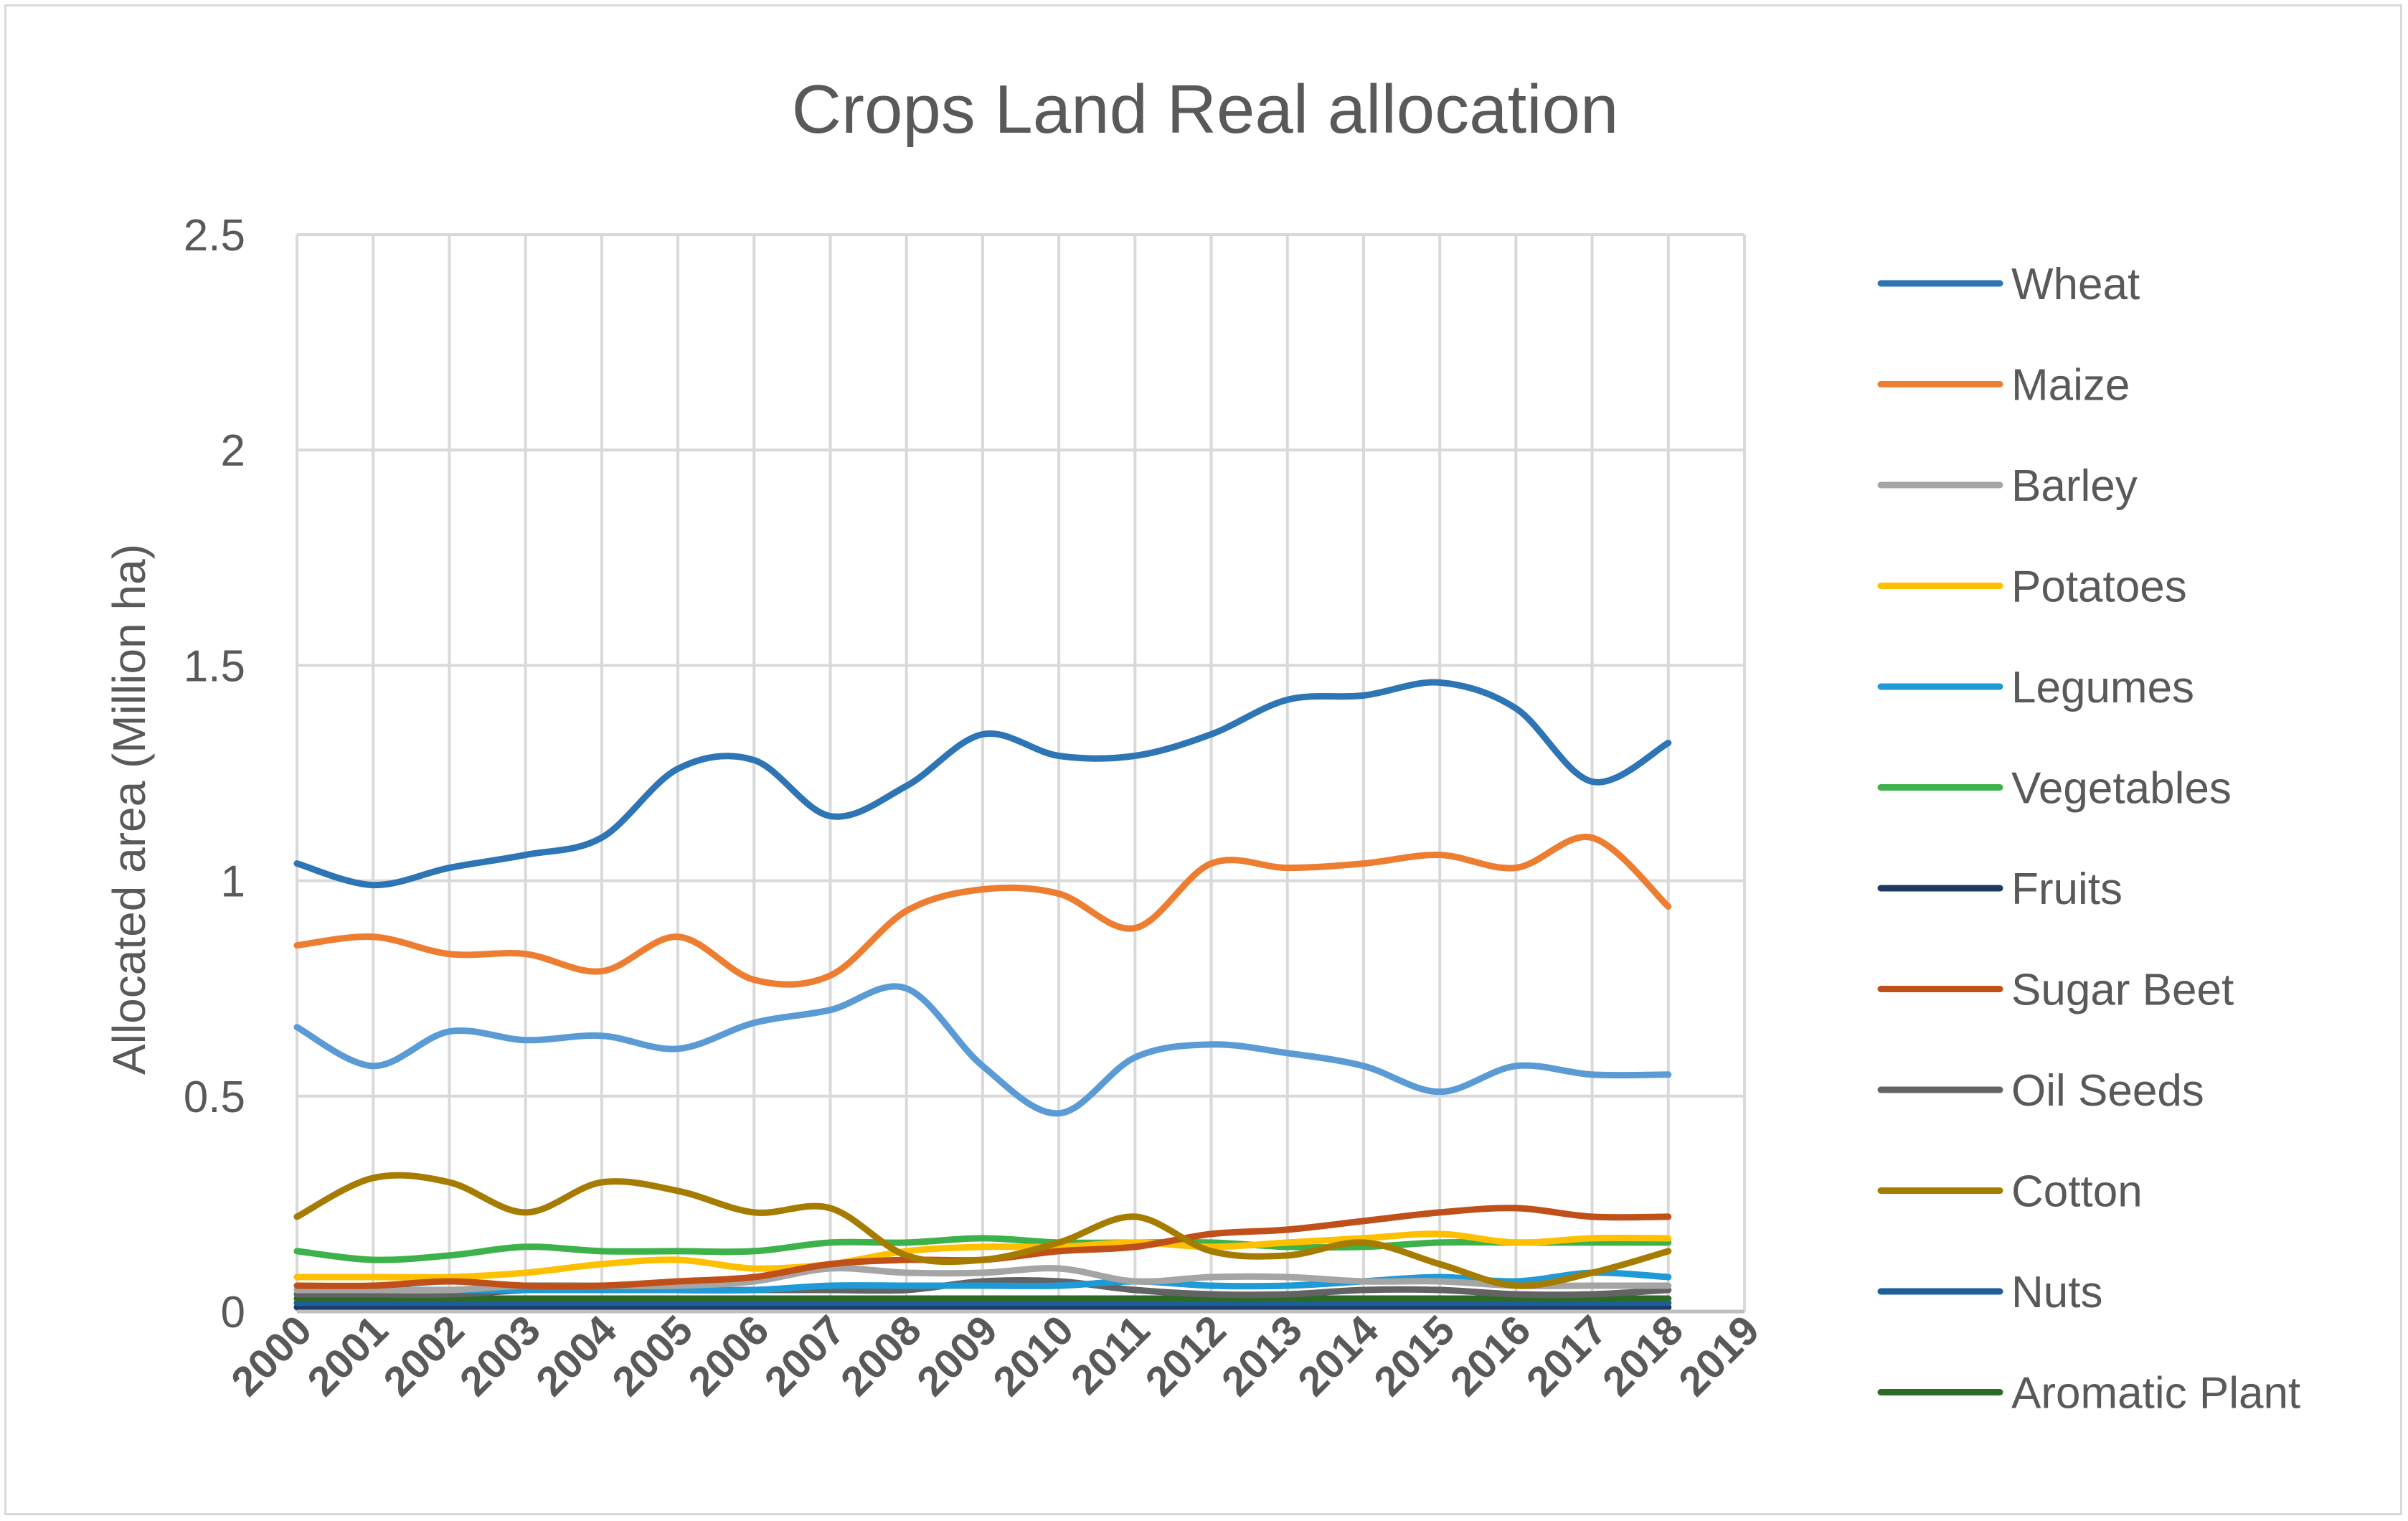 This screenshot has height=1521, width=2408. Describe the element at coordinates (982, 784) in the screenshot. I see `series-line-wheat` at that location.